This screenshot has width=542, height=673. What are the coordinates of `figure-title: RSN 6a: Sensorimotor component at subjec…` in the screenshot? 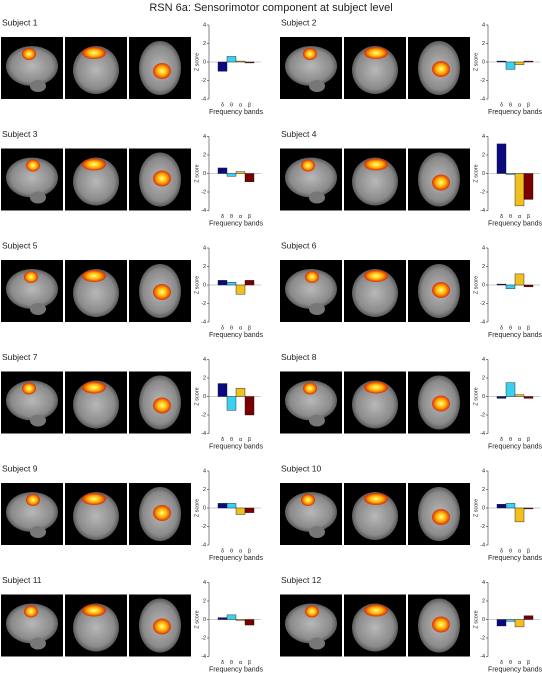 It's located at (270, 8).